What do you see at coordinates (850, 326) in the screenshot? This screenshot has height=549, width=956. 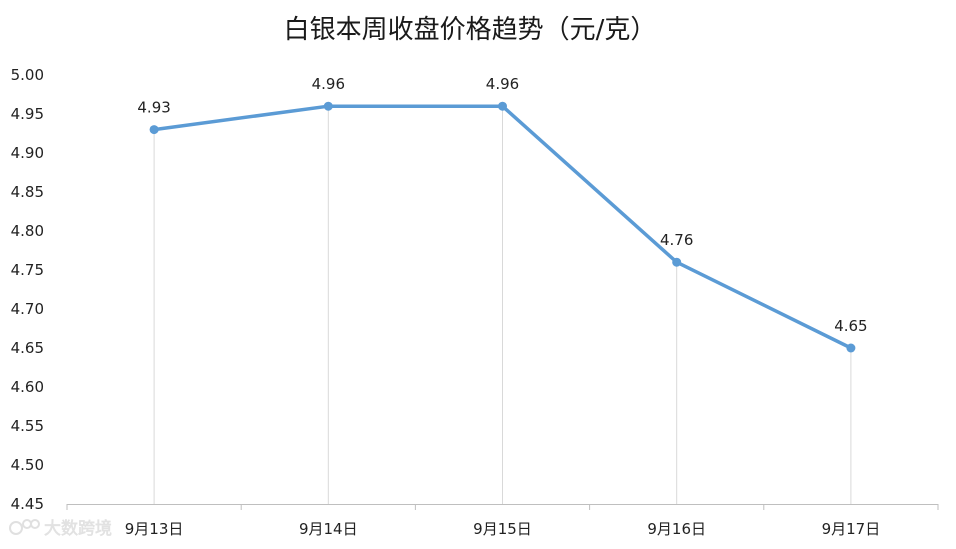 I see `data-label: 4.65` at bounding box center [850, 326].